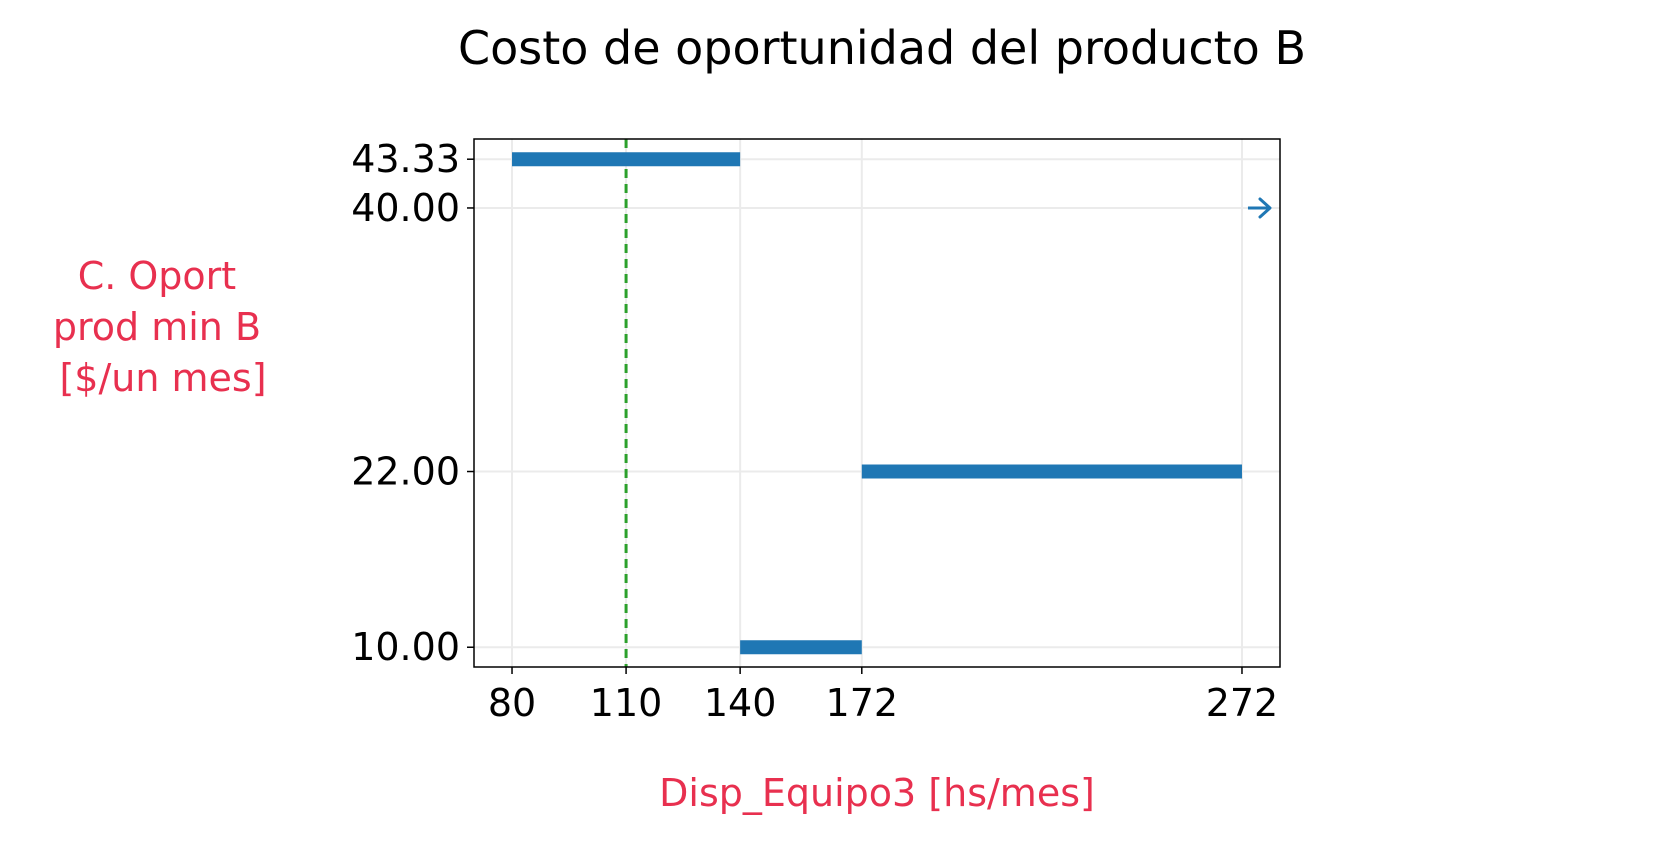 The width and height of the screenshot is (1656, 849). Describe the element at coordinates (626, 703) in the screenshot. I see `x-tick-label: 110` at that location.